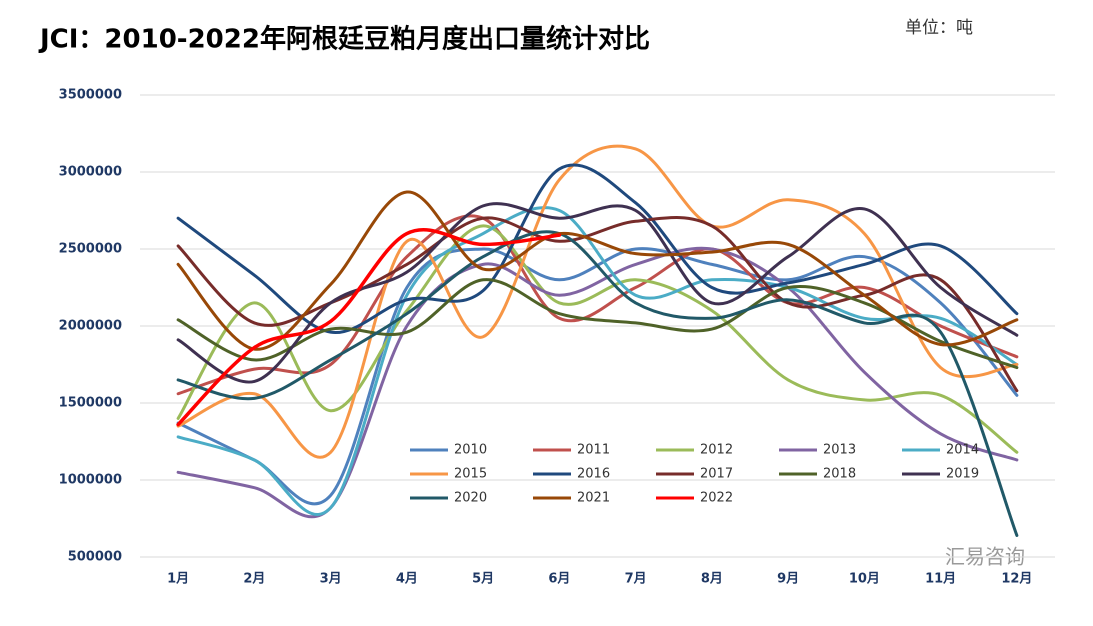 The image size is (1093, 626). What do you see at coordinates (839, 450) in the screenshot?
I see `legend-label: 2013` at bounding box center [839, 450].